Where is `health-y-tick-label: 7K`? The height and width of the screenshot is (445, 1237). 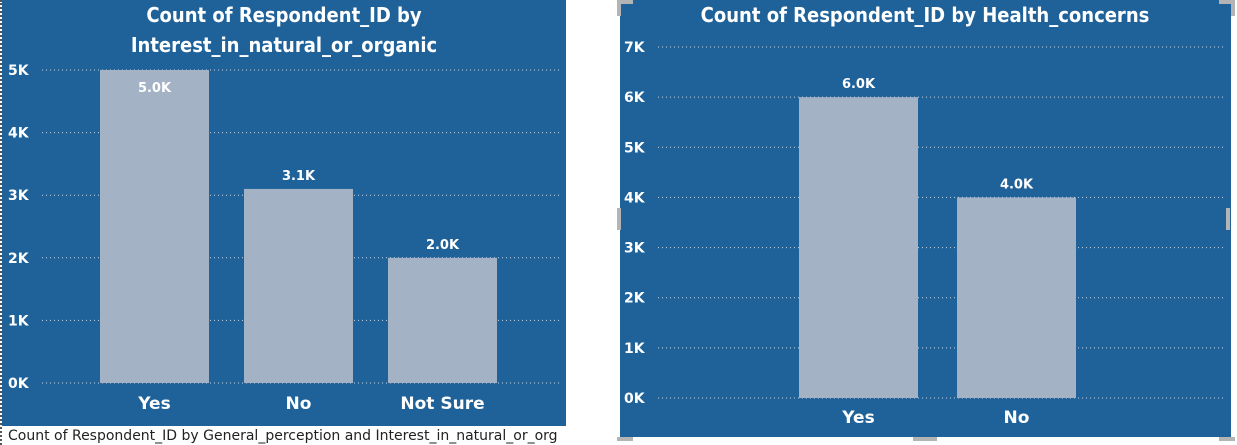
health-y-tick-label: 7K is located at coordinates (635, 48).